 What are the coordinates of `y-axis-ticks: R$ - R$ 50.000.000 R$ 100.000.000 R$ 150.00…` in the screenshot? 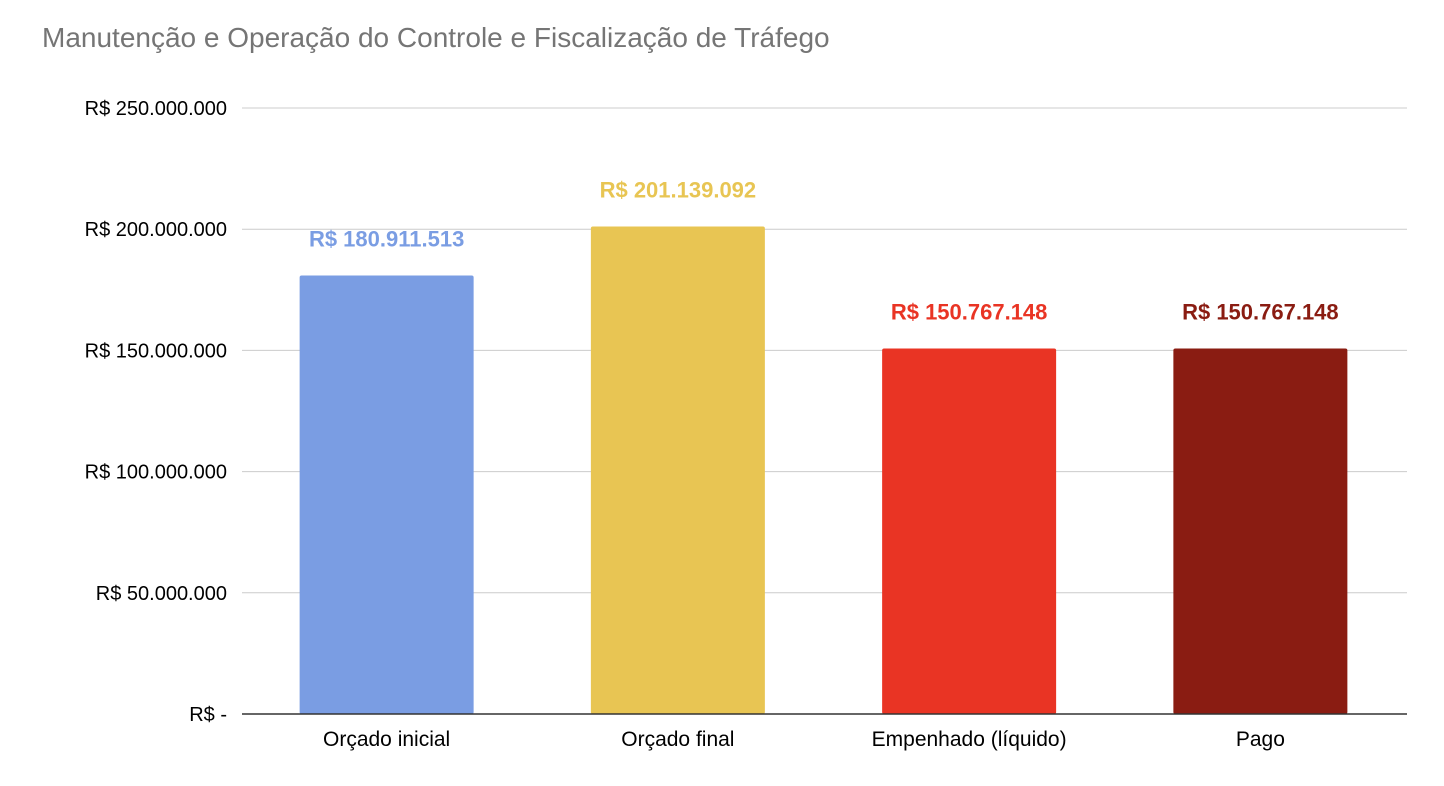 It's located at (156, 412).